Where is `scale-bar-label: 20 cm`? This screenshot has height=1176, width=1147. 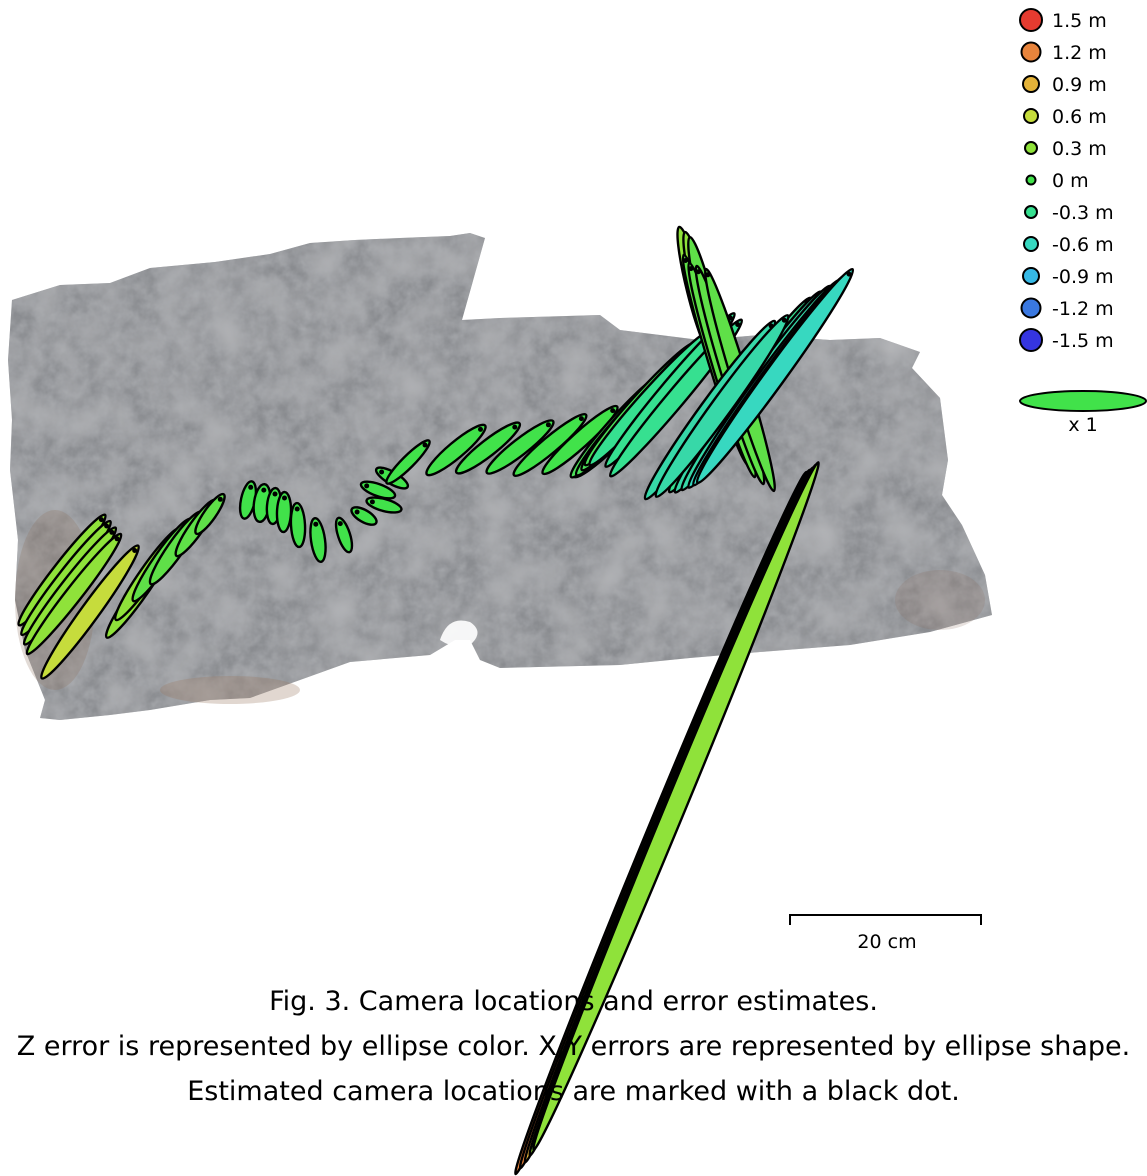
scale-bar-label: 20 cm is located at coordinates (886, 942).